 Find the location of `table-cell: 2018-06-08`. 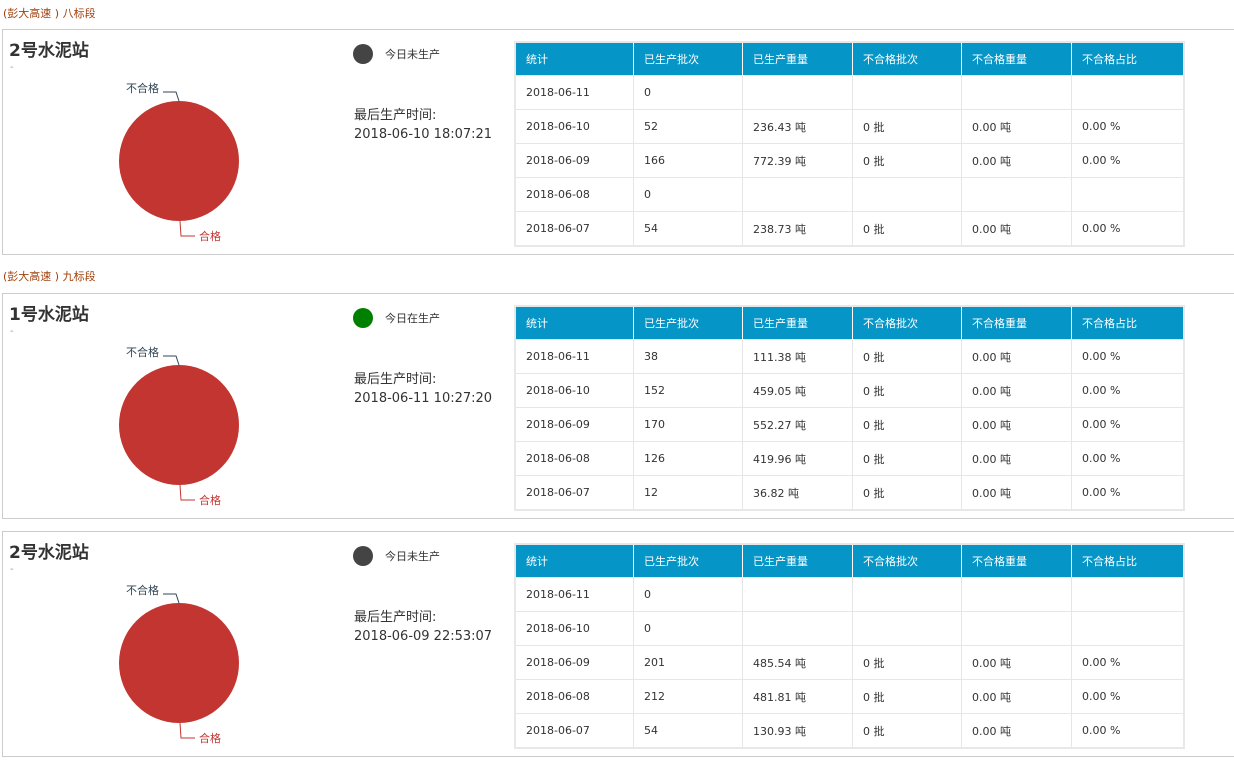

table-cell: 2018-06-08 is located at coordinates (574, 194).